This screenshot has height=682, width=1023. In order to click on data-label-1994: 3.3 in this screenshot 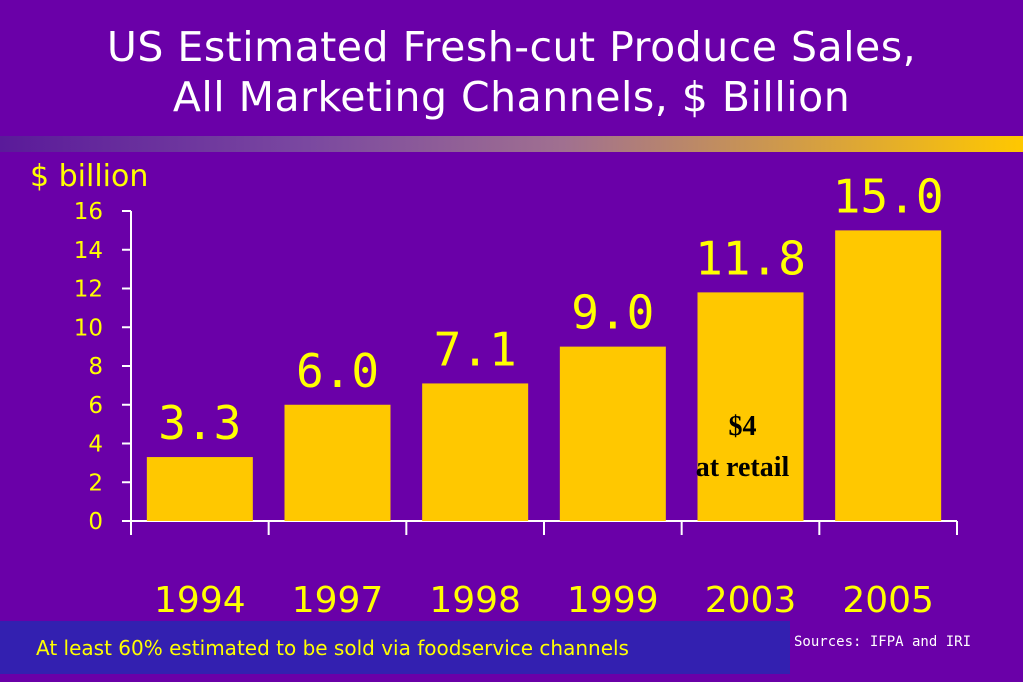, I will do `click(199, 423)`.